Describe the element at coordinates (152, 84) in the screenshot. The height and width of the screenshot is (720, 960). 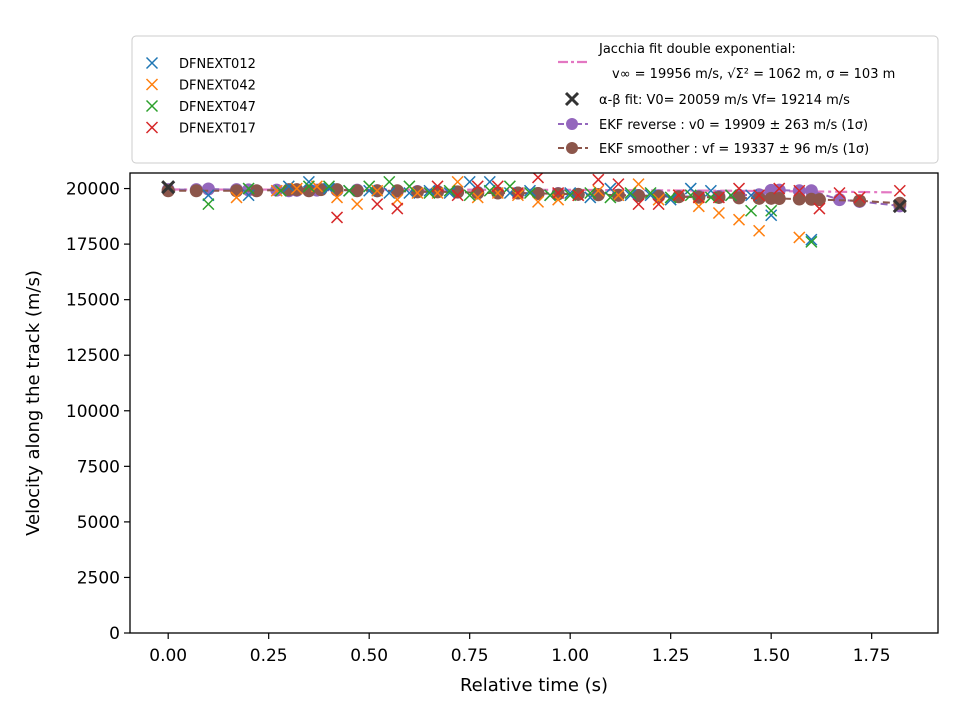
I see `legend-marker-dfnext042` at that location.